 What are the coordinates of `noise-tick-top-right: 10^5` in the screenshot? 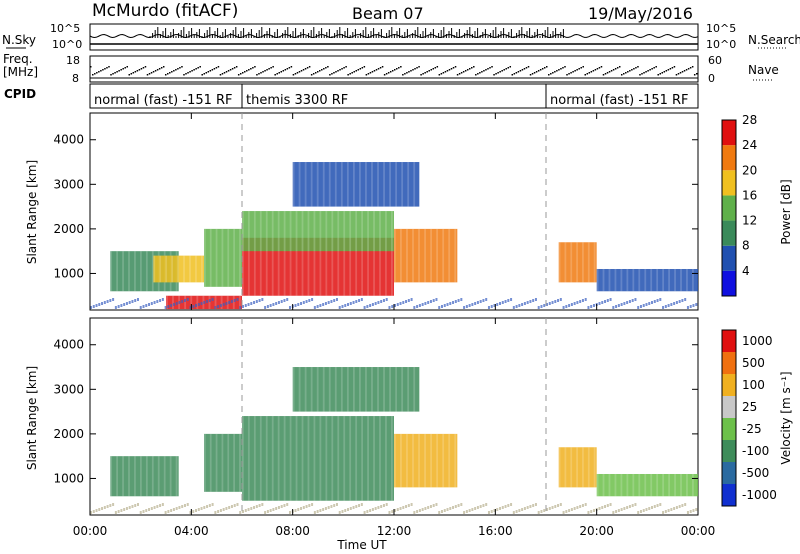 It's located at (721, 28).